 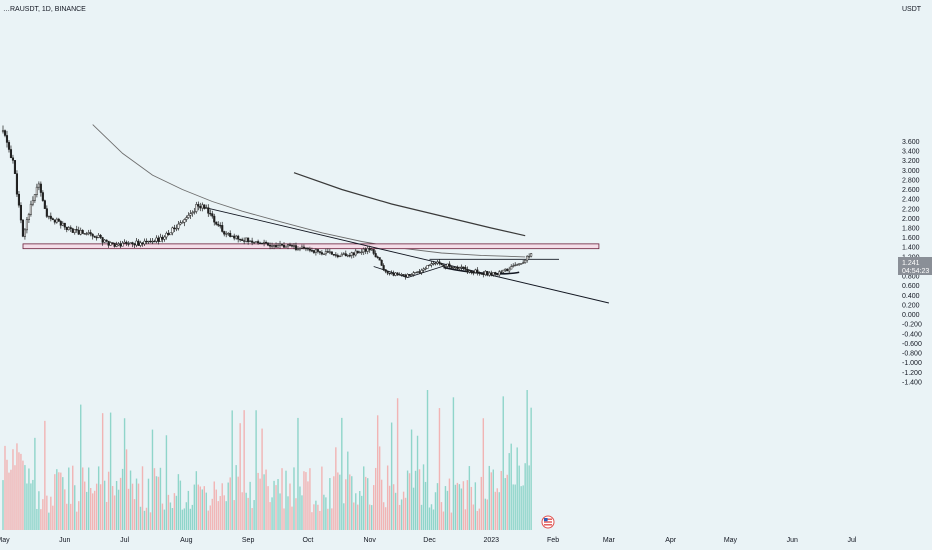 What do you see at coordinates (548, 522) in the screenshot?
I see `us-flag-icon` at bounding box center [548, 522].